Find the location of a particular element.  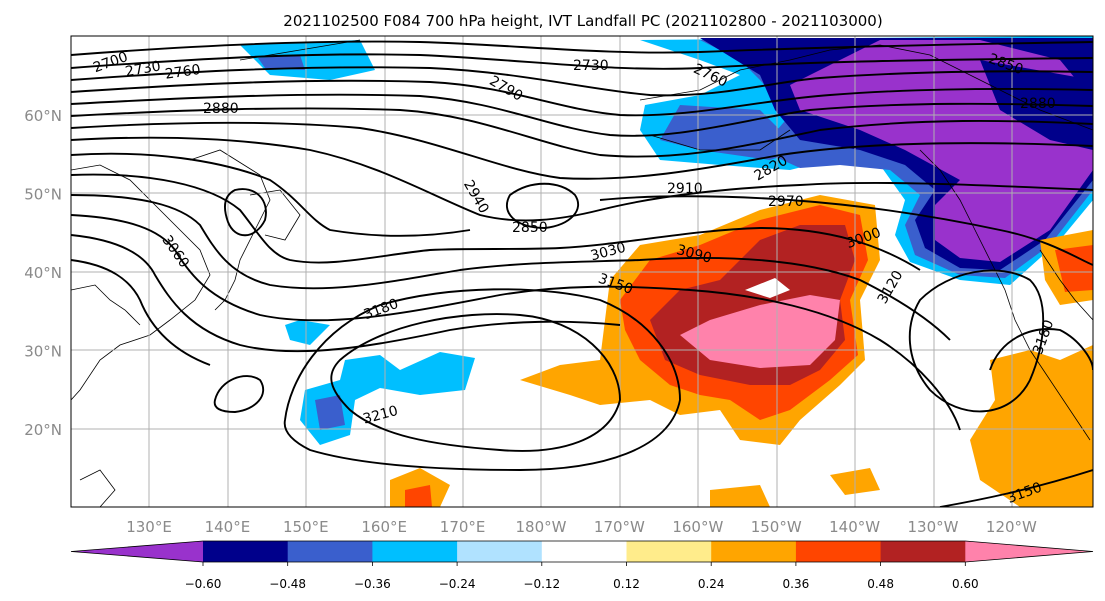

lon-tick-label: 160°W is located at coordinates (697, 527).